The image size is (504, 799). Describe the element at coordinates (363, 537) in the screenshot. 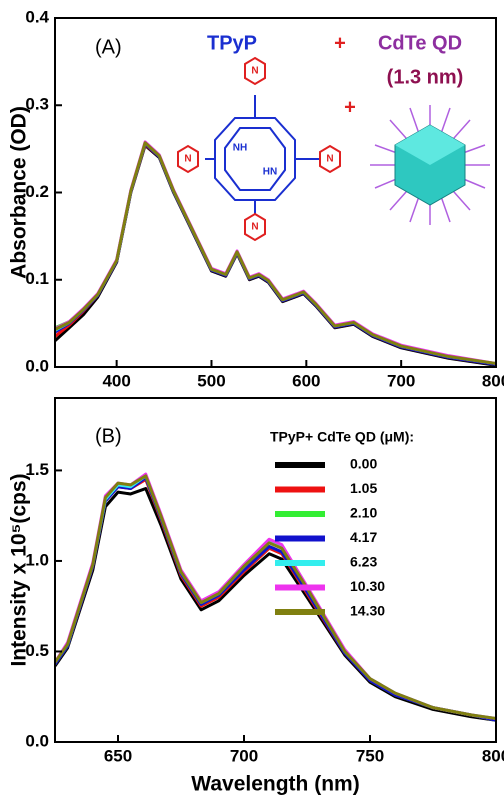

I see `legend-label: 4.17` at that location.